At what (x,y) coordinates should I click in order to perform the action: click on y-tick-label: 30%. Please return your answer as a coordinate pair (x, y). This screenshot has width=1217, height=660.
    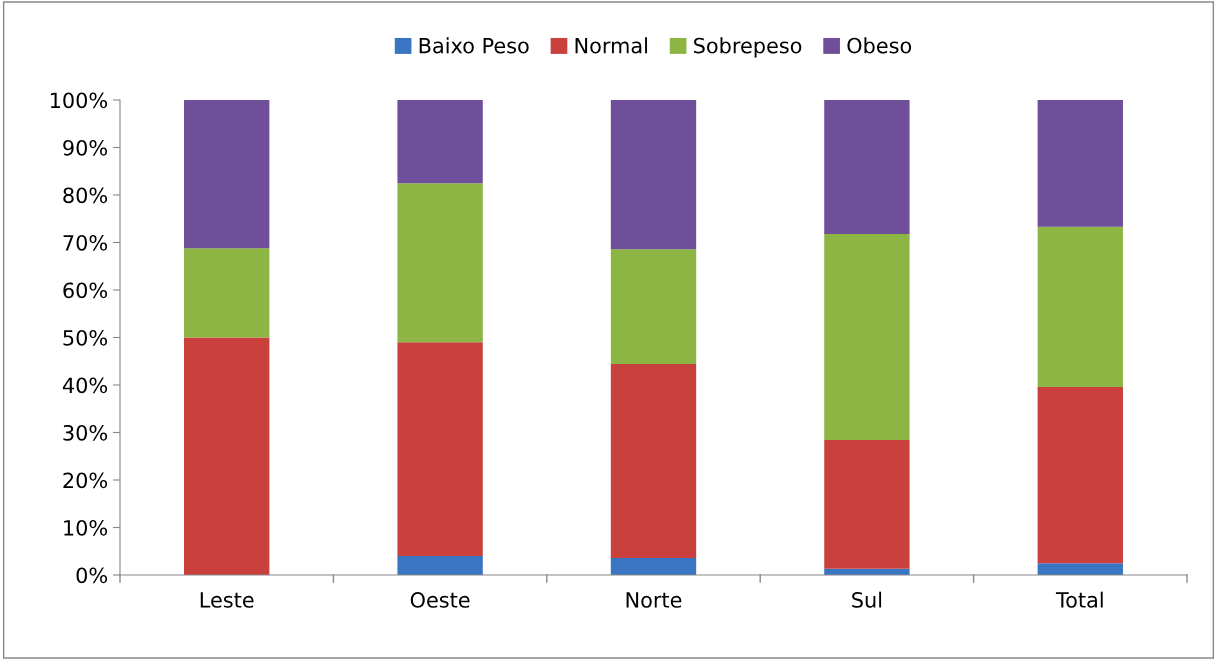
    Looking at the image, I should click on (85, 432).